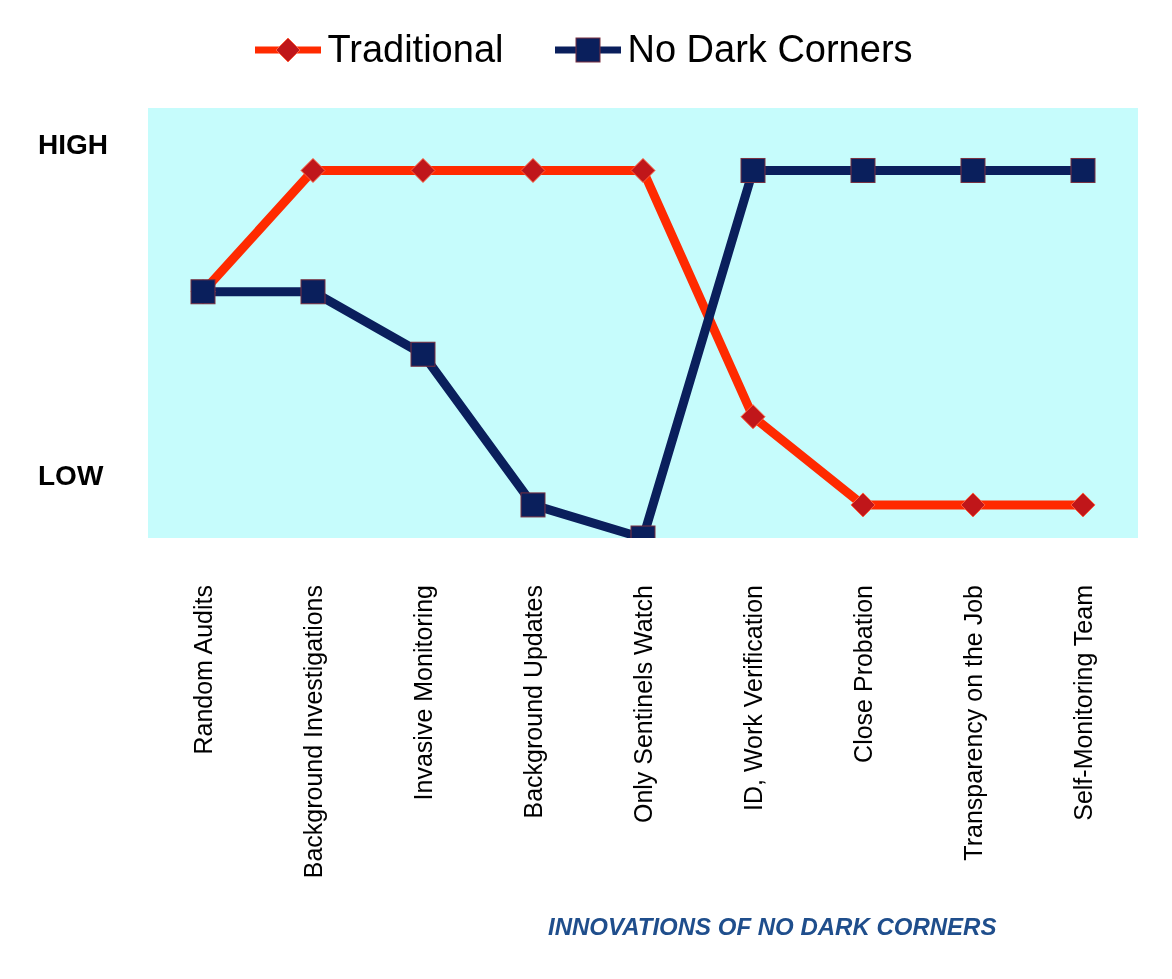  I want to click on text: LOW, so click(71, 475).